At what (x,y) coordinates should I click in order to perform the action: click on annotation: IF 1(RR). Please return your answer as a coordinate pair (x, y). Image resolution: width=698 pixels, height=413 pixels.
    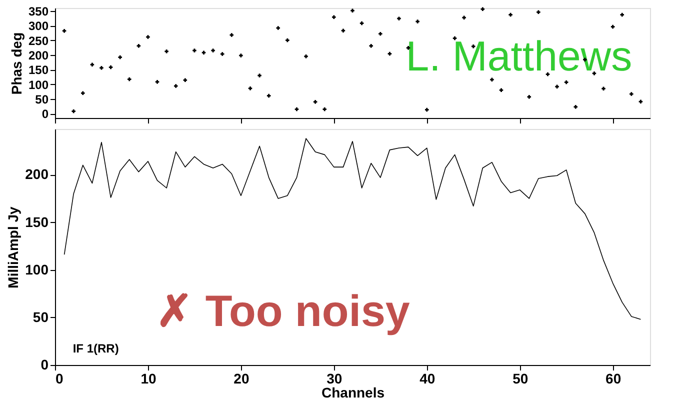
    Looking at the image, I should click on (95, 348).